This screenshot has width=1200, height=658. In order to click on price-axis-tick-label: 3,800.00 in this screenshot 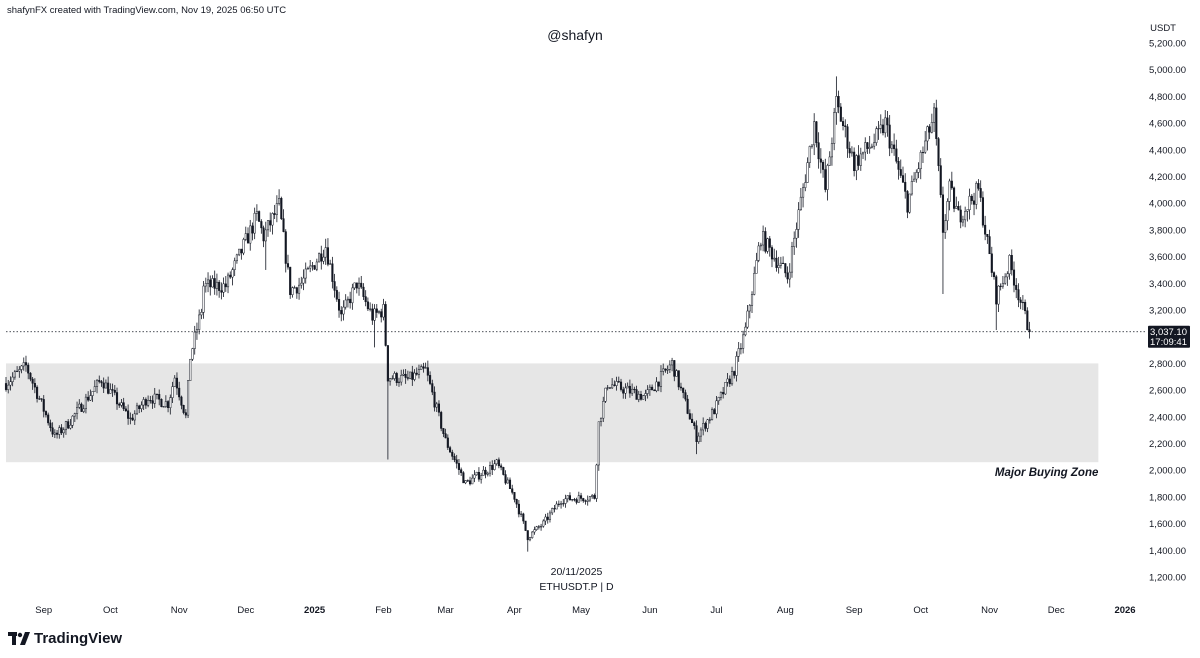, I will do `click(1167, 230)`.